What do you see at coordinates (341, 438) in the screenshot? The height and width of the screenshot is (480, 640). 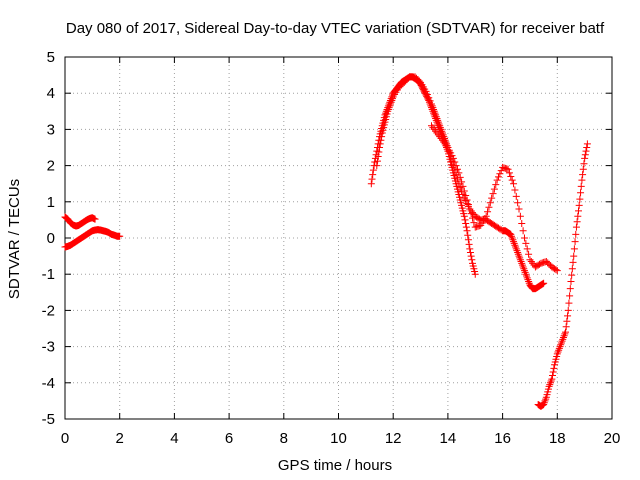 I see `x-tick-labels: 0 2 4 6 8 10 12 14 16 18 20` at bounding box center [341, 438].